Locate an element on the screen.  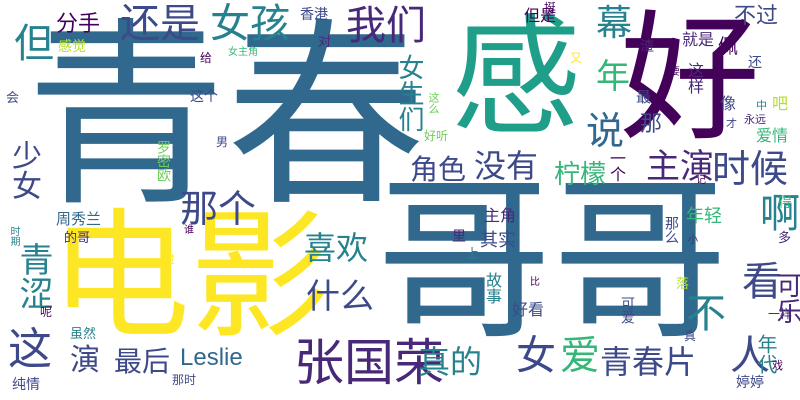
word-you: 又 is located at coordinates (576, 58).